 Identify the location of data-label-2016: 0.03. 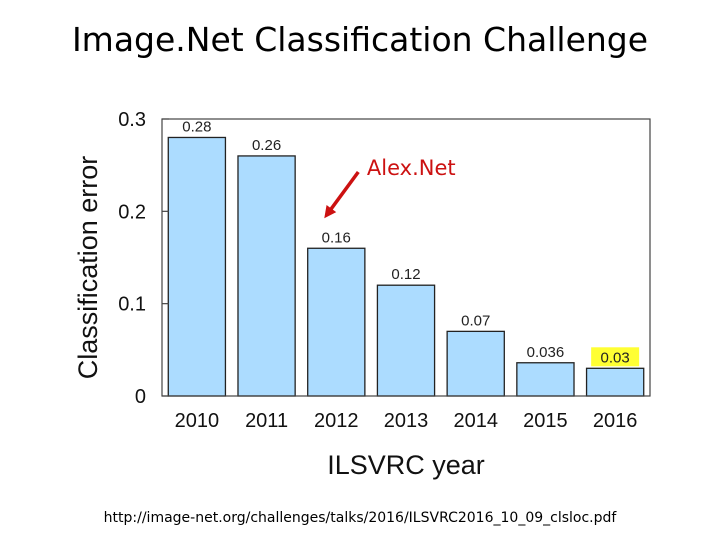
(615, 357).